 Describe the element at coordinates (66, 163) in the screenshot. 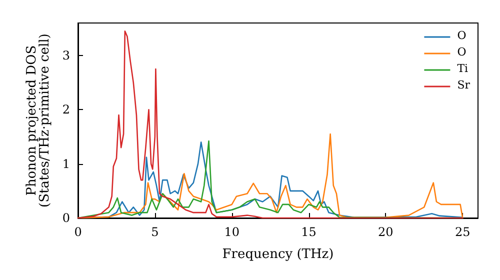

I see `y-tick-label: 1` at that location.